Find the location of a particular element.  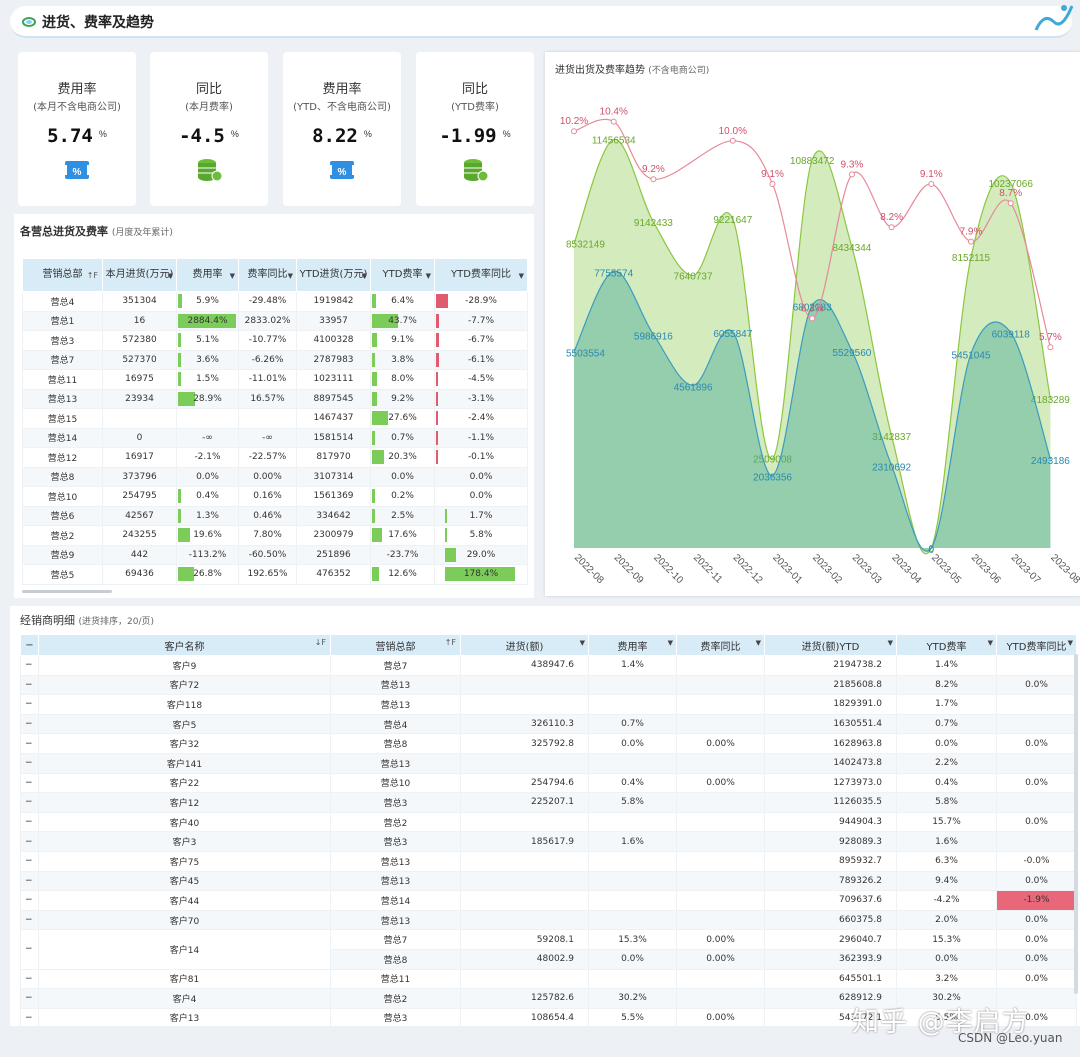

dept-row: 营总3 572380 5.1% -10.77% 4100328 9.1% -6.7% is located at coordinates (275, 340).